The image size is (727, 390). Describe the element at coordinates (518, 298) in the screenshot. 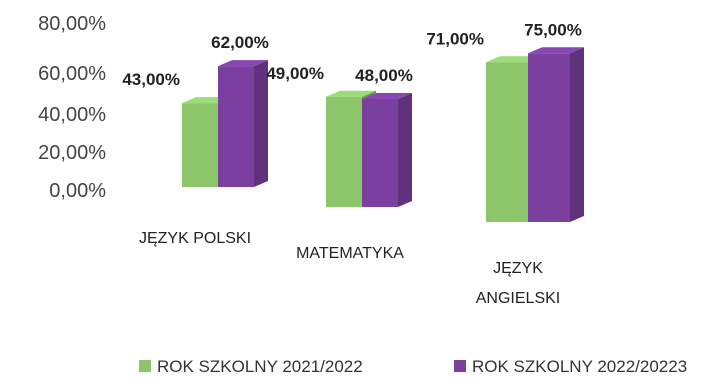

I see `category-label: ANGIELSKI` at that location.